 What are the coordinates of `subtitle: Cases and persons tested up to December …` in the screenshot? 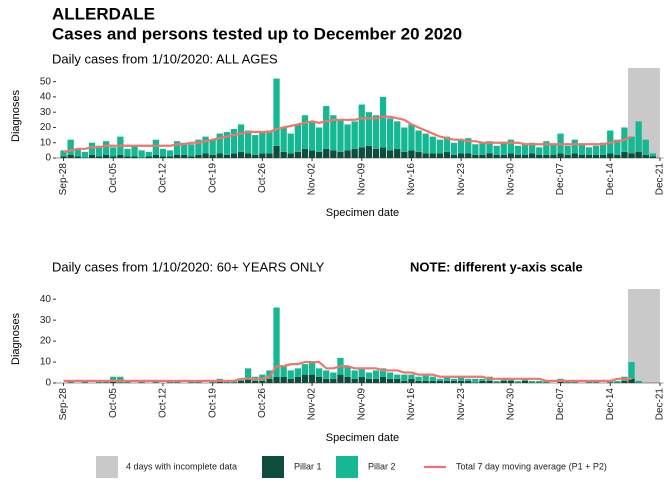 It's located at (257, 33).